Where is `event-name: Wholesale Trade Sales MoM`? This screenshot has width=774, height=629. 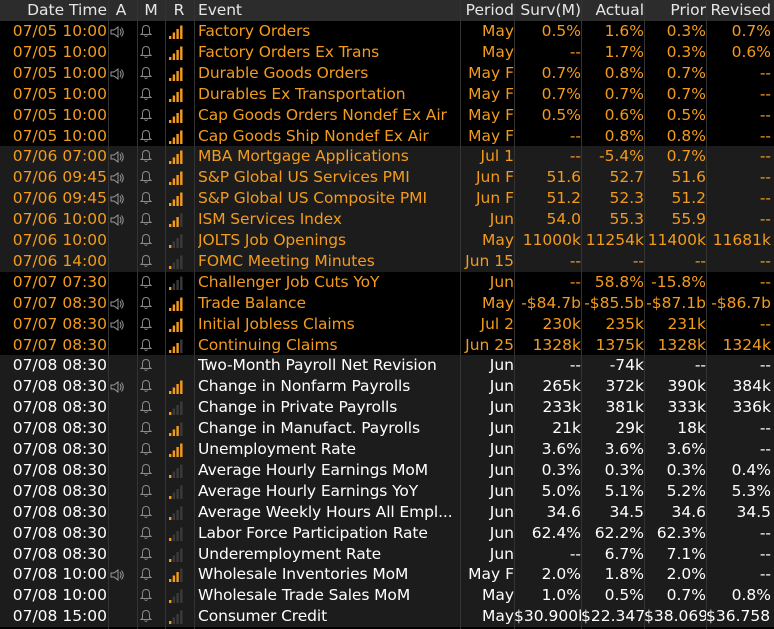
event-name: Wholesale Trade Sales MoM is located at coordinates (304, 595).